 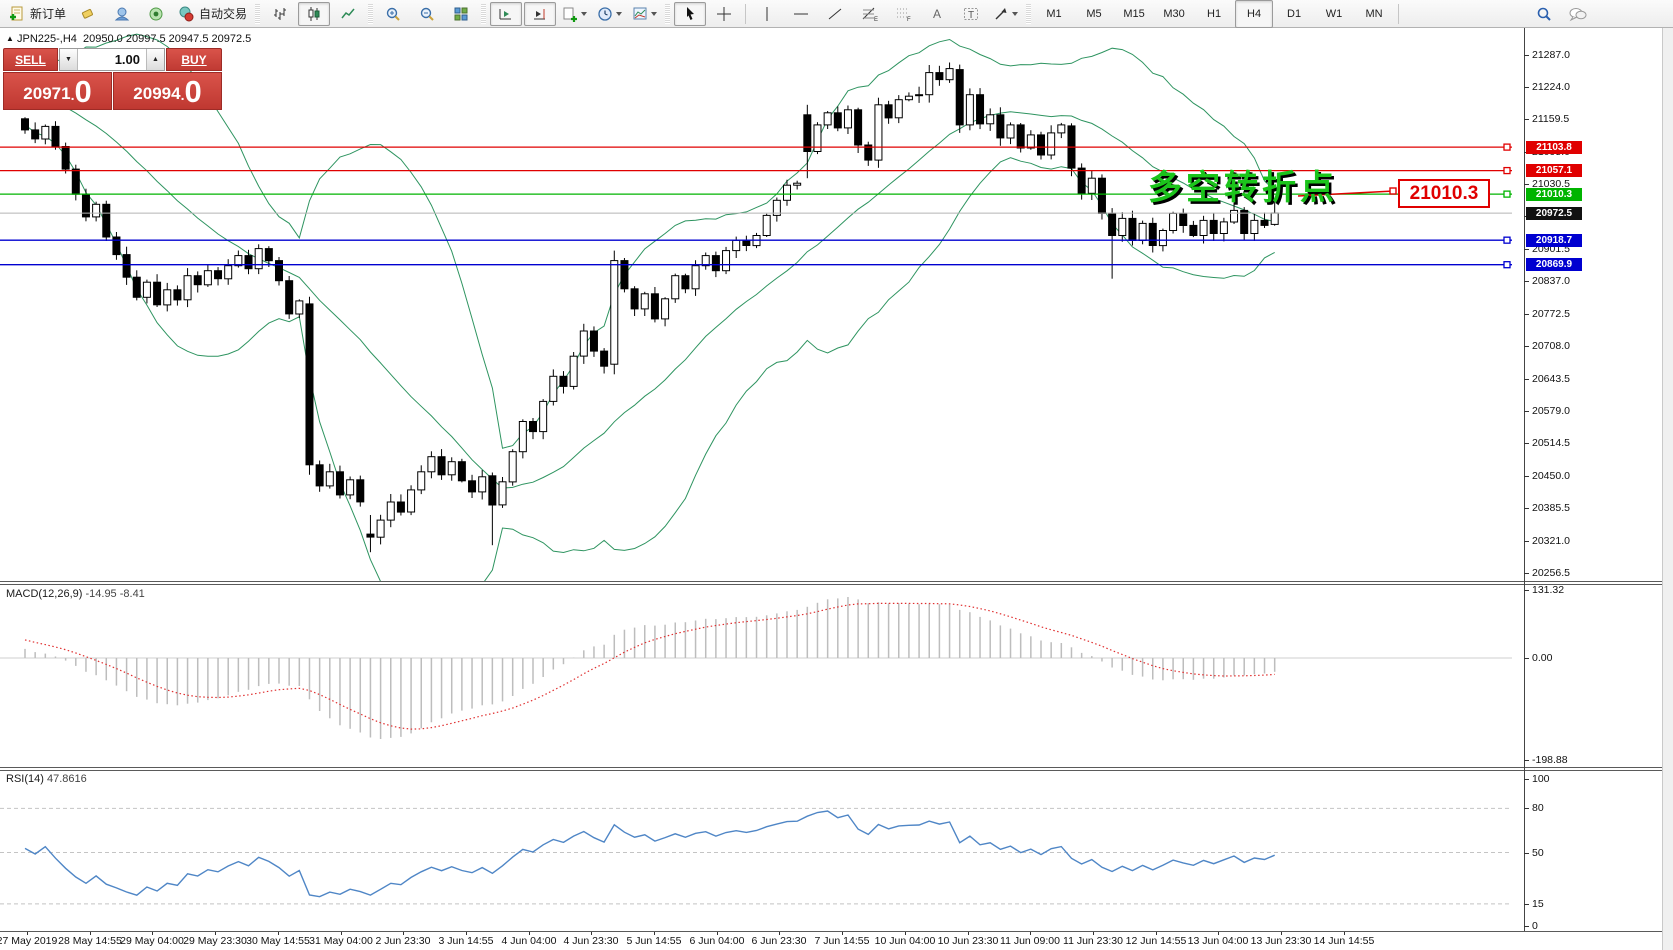 I want to click on buy-price: 20994. 0, so click(x=167, y=91).